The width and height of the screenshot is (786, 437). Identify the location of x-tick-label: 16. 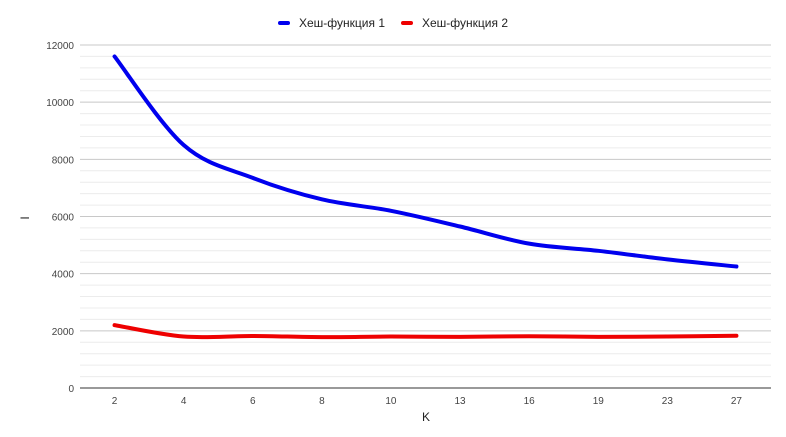
(530, 401).